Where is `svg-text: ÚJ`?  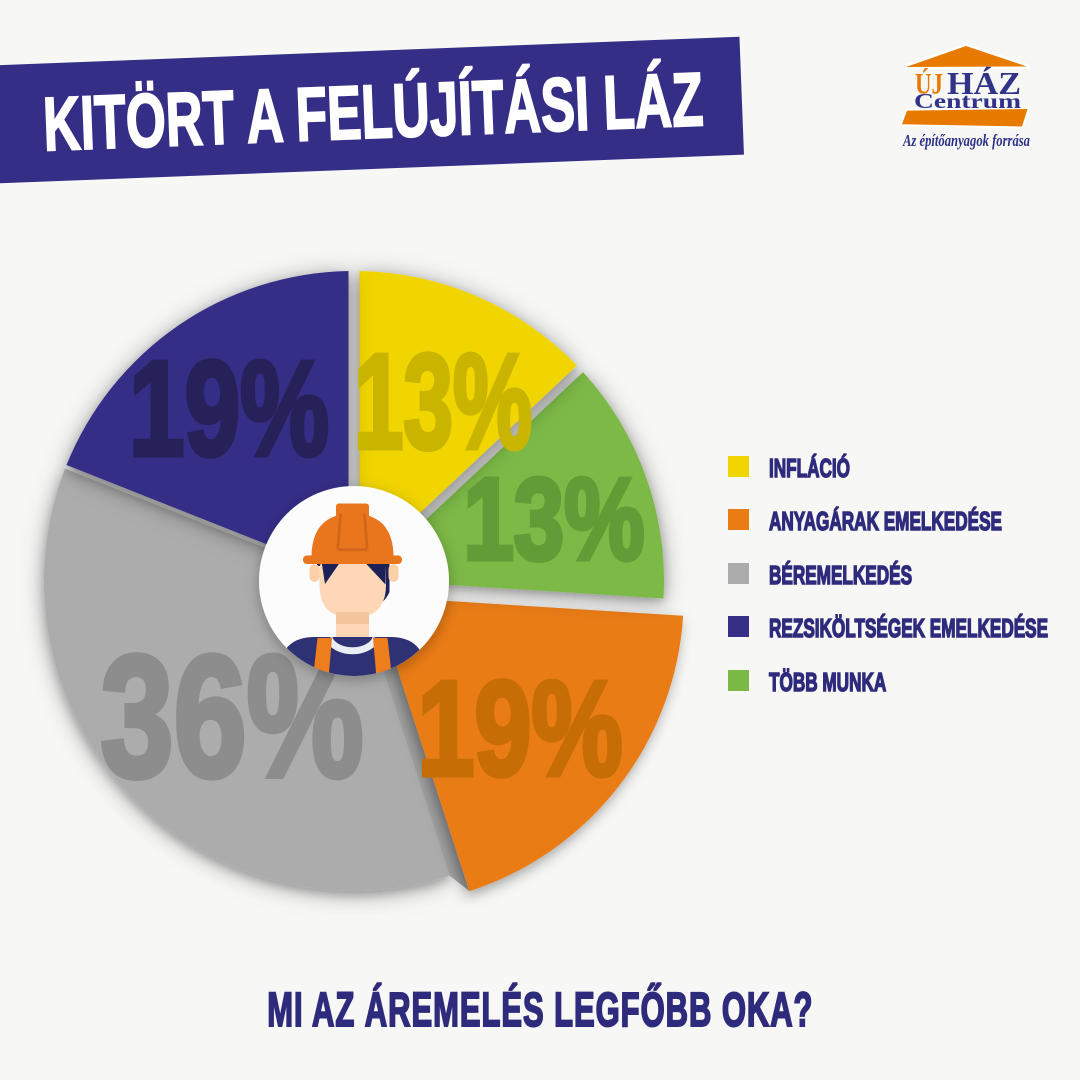 svg-text: ÚJ is located at coordinates (929, 84).